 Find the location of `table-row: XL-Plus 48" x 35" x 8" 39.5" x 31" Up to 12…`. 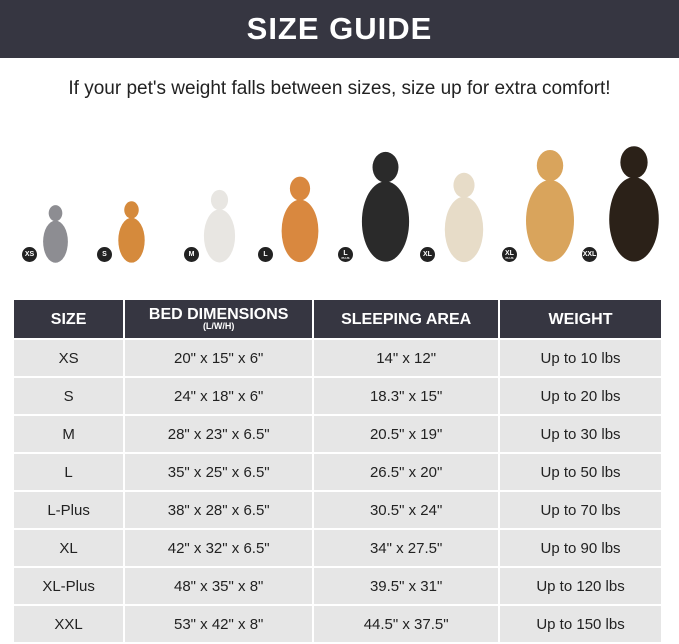

table-row: XL-Plus 48" x 35" x 8" 39.5" x 31" Up to 12… is located at coordinates (337, 586).